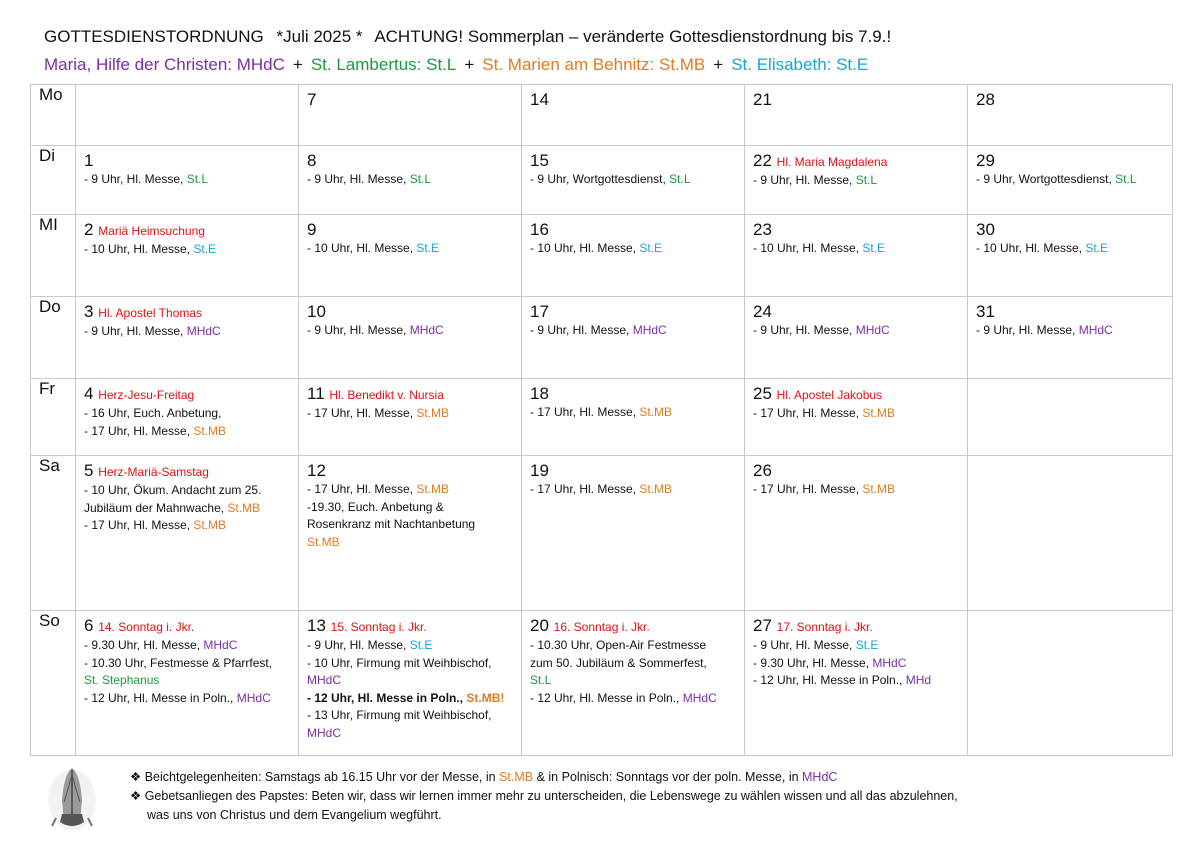  I want to click on date-number: 8, so click(312, 160).